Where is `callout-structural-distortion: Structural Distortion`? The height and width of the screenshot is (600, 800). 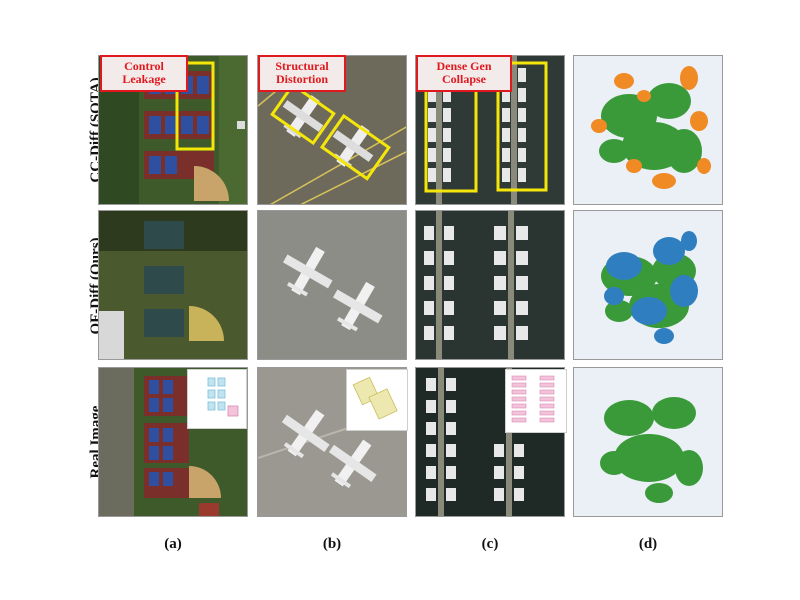 callout-structural-distortion: Structural Distortion is located at coordinates (302, 73).